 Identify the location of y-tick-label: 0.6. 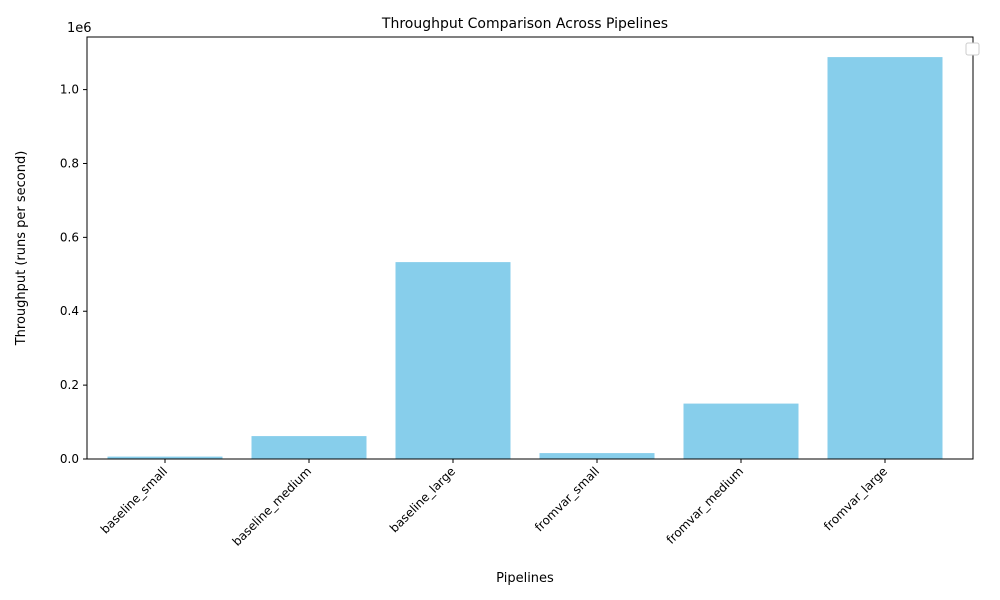
(69, 237).